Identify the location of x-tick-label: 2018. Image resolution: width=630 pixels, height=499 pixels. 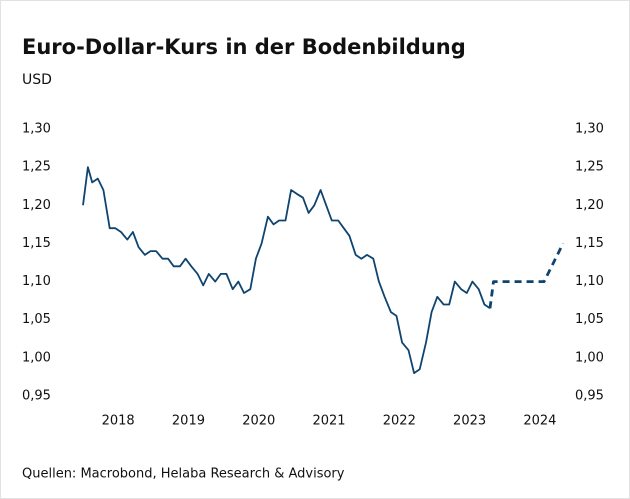
(118, 421).